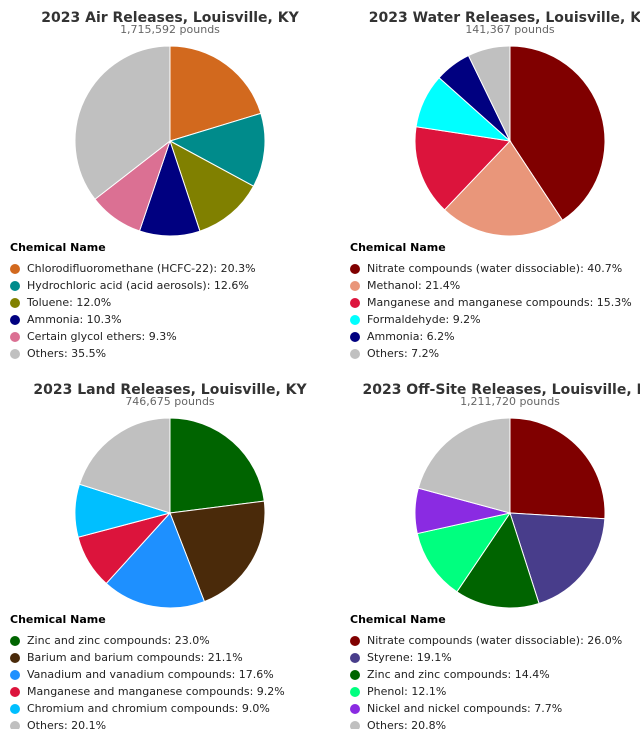 The width and height of the screenshot is (640, 729). I want to click on chart-subtitle: 141,367 pounds, so click(510, 29).